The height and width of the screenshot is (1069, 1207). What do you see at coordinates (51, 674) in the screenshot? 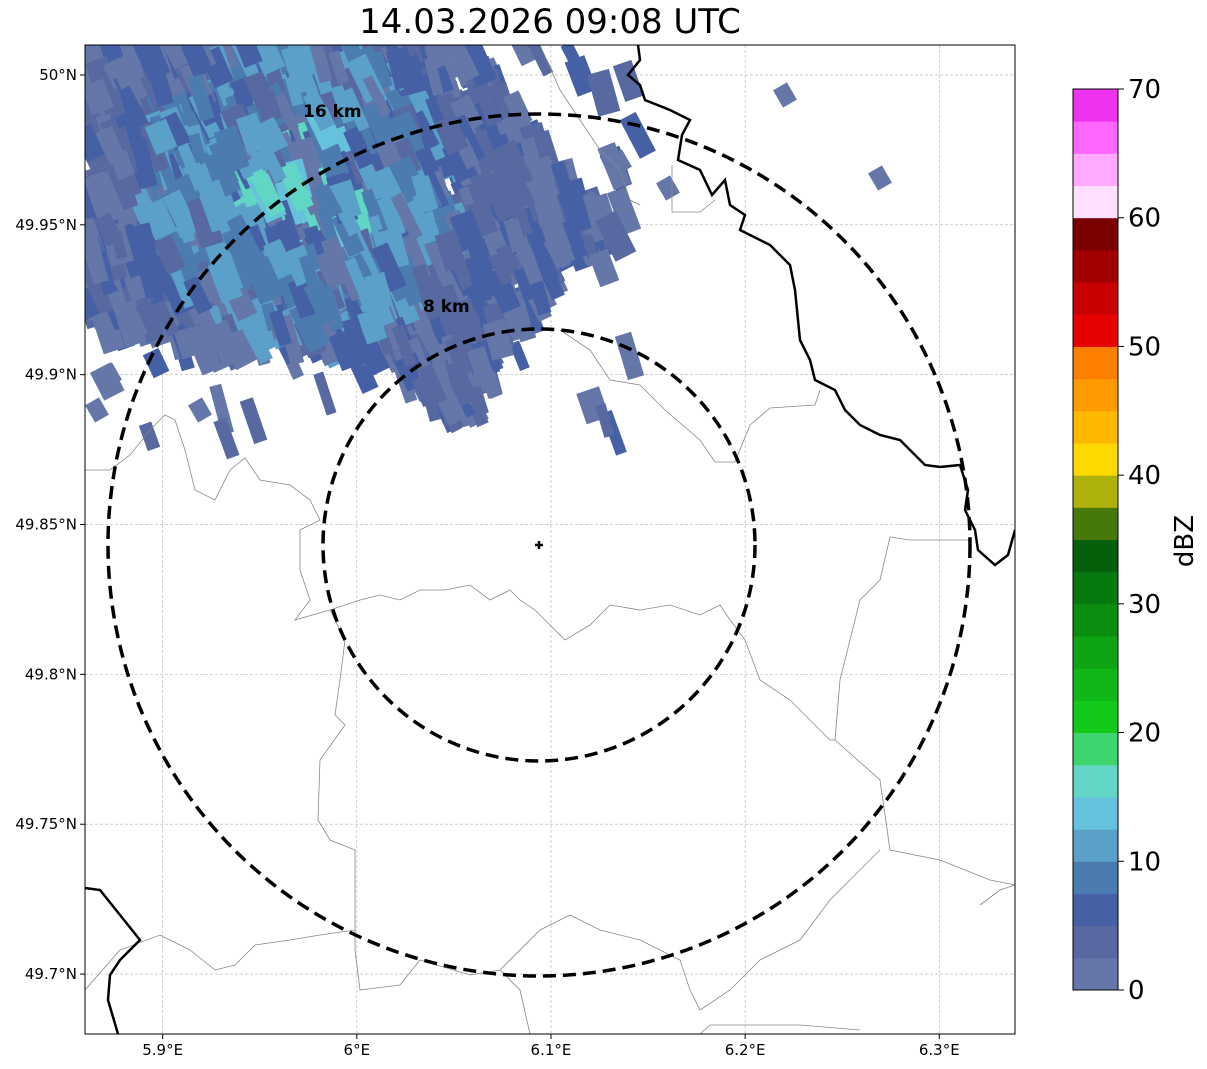
I see `y-tick-label: 49.8°N` at bounding box center [51, 674].